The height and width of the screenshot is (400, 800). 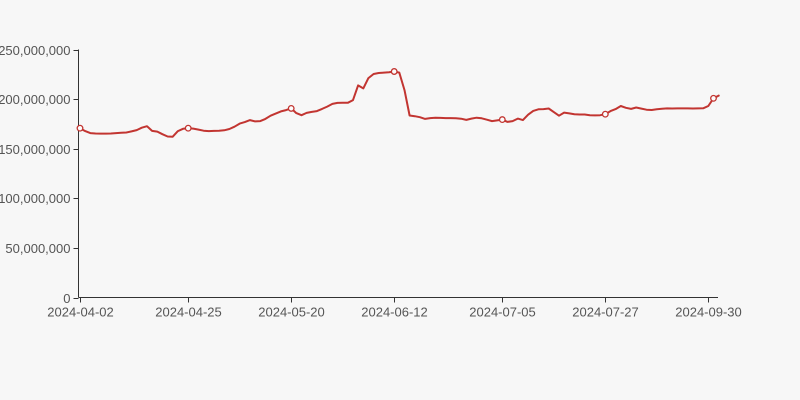 I want to click on y-axis-label: 0, so click(x=66, y=298).